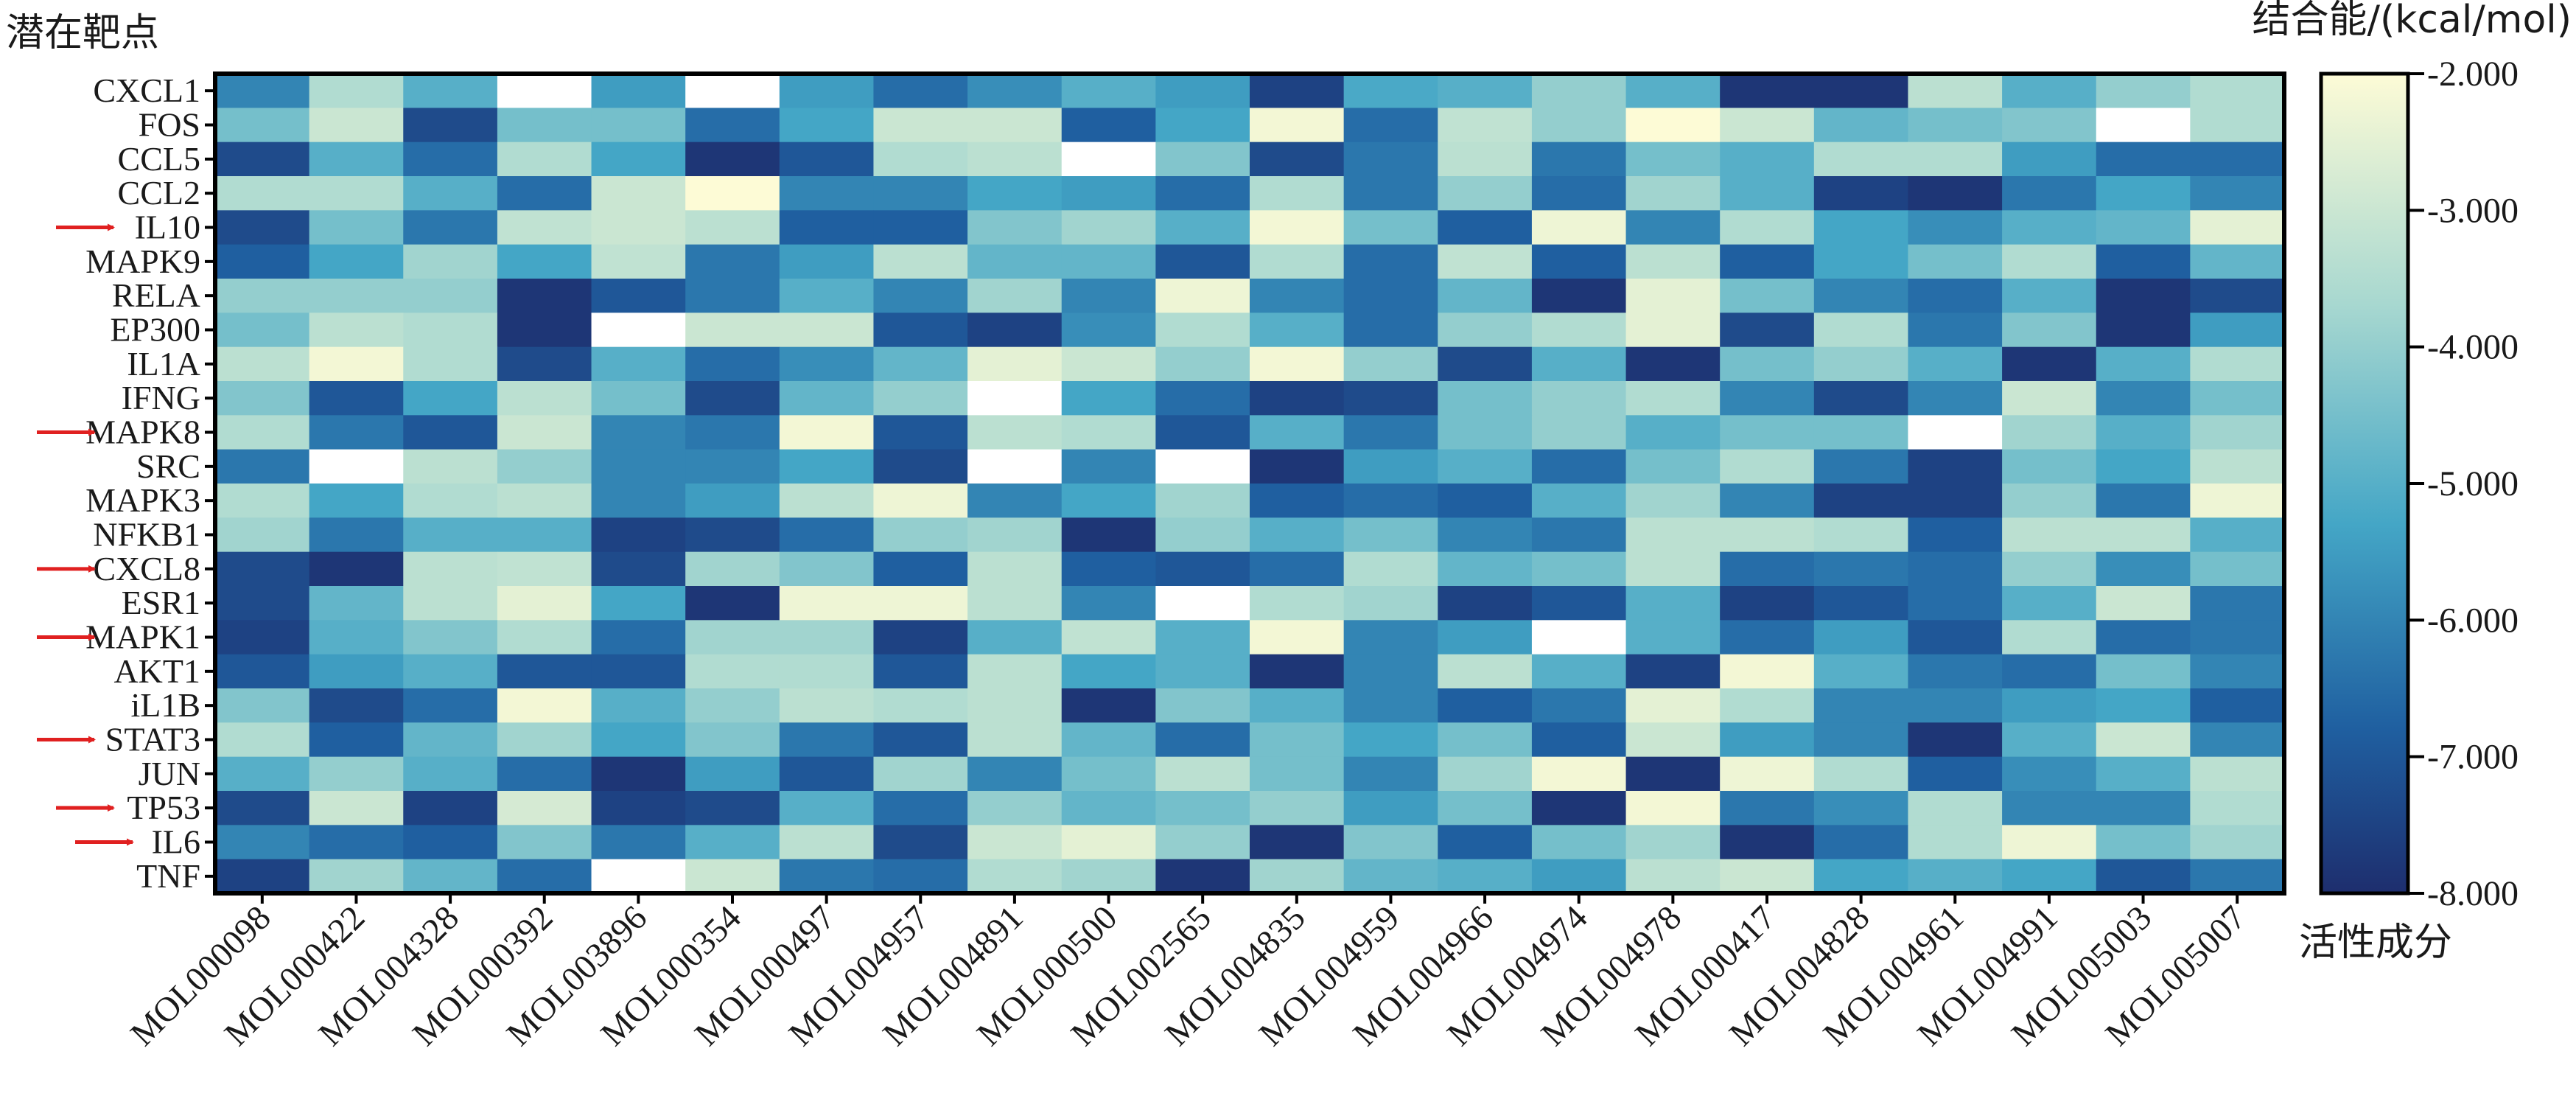  What do you see at coordinates (2473, 75) in the screenshot?
I see `colorbar-tick-label: -2.000` at bounding box center [2473, 75].